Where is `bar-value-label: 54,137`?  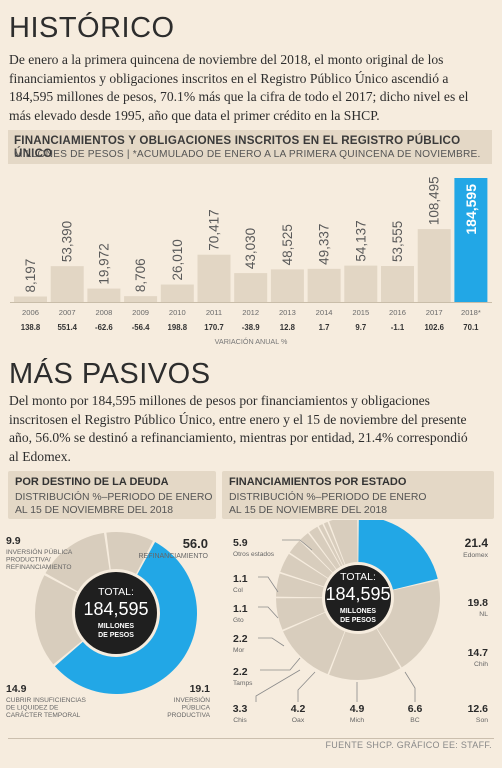 bar-value-label: 54,137 is located at coordinates (360, 240).